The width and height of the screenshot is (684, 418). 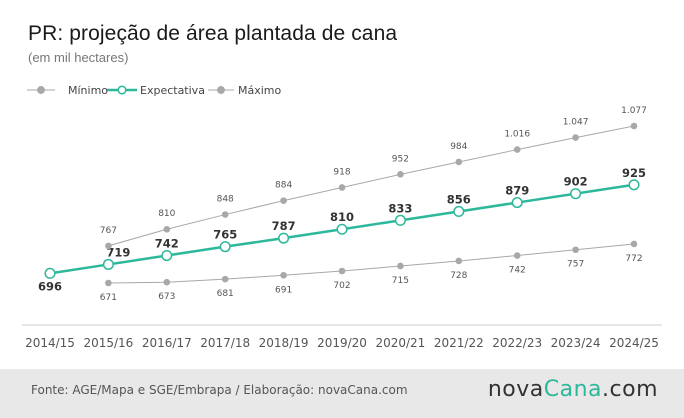 What do you see at coordinates (633, 259) in the screenshot?
I see `data-label: 772` at bounding box center [633, 259].